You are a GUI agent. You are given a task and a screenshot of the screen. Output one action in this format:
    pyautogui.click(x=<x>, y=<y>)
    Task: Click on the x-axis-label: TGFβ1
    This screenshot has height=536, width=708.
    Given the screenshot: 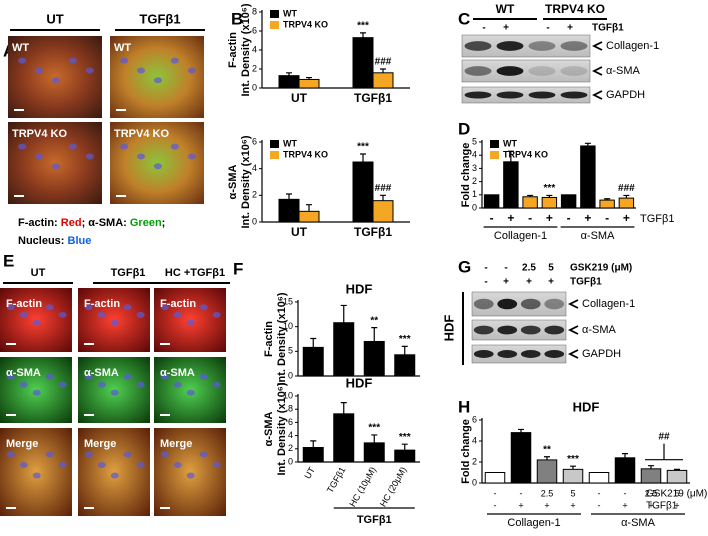 What is the action you would take?
    pyautogui.click(x=657, y=219)
    